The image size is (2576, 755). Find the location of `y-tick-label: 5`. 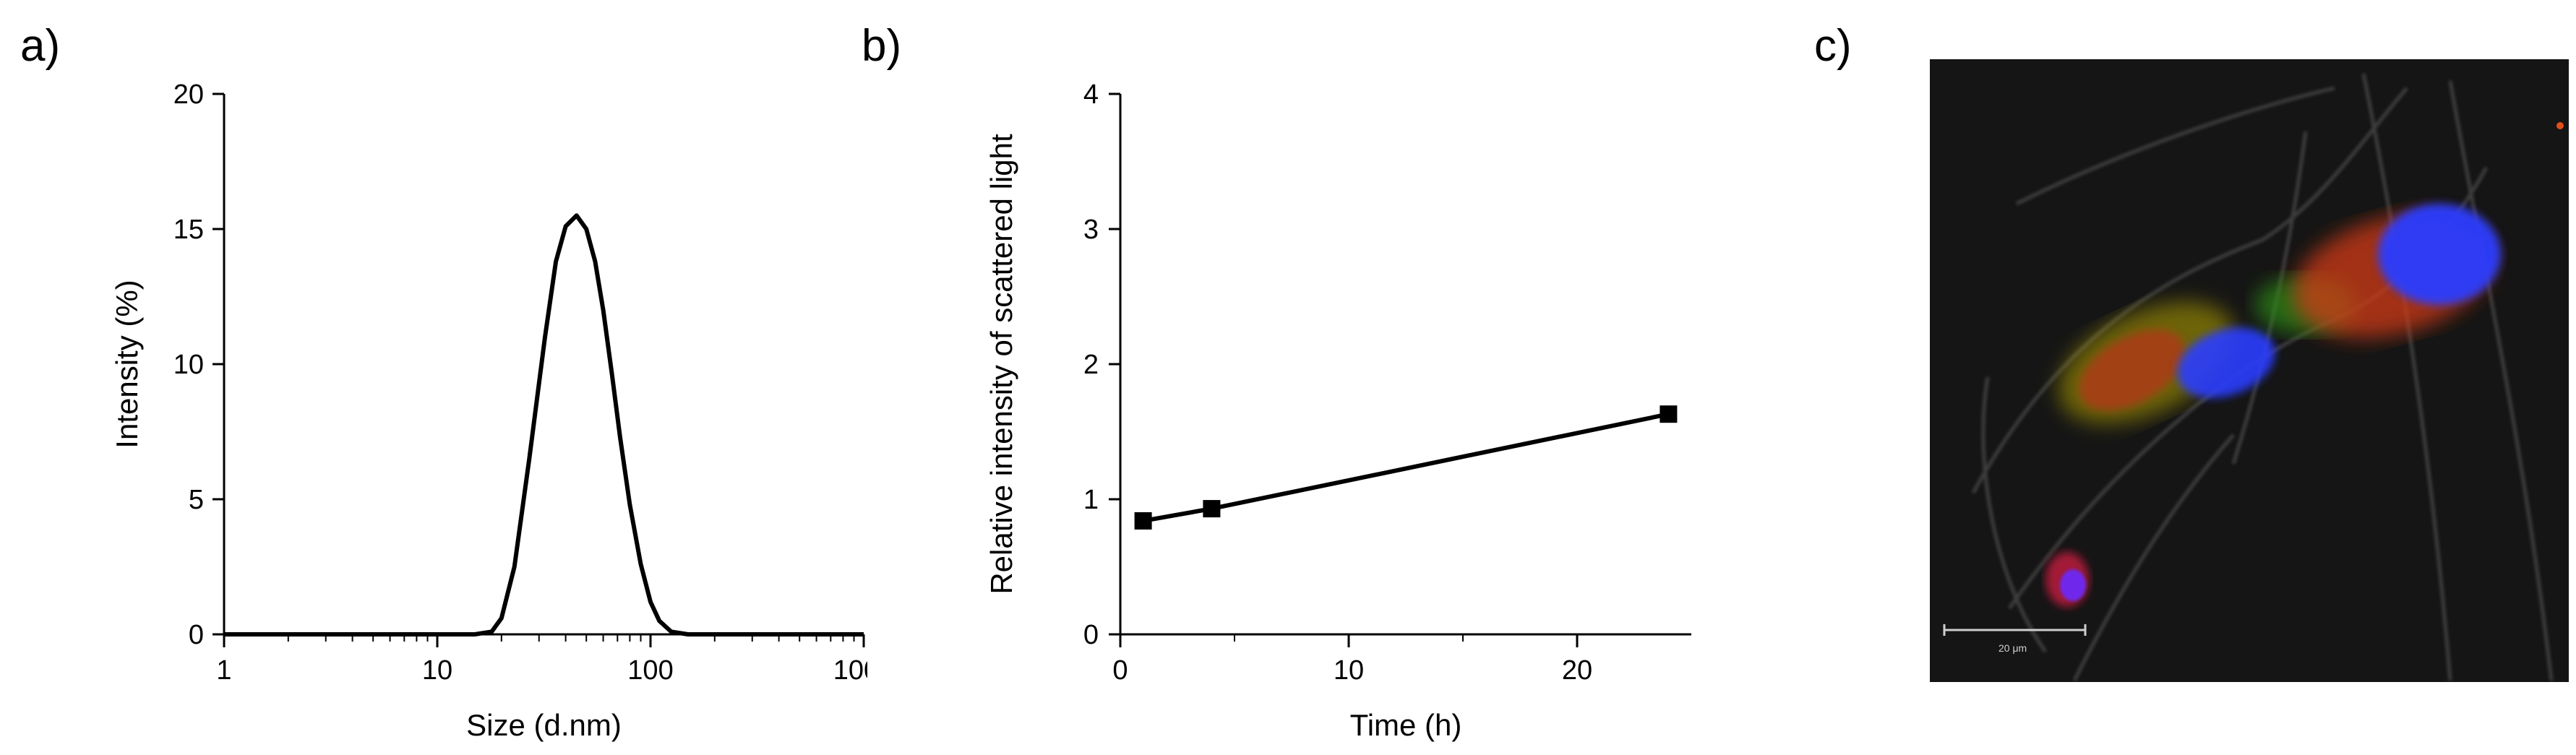

y-tick-label: 5 is located at coordinates (197, 500).